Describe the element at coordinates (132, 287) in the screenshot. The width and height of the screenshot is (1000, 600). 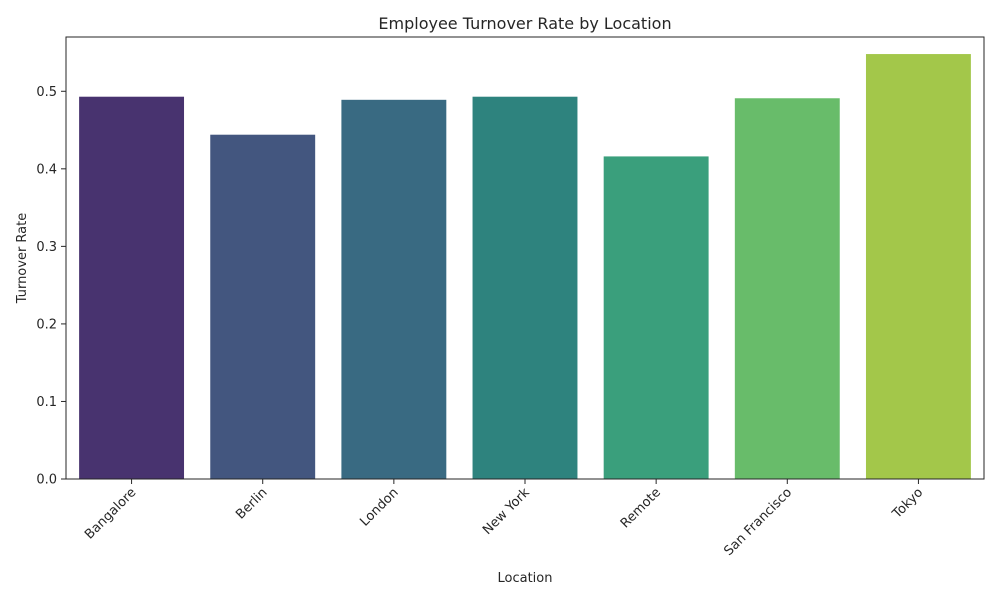
I see `bar-bangalore` at that location.